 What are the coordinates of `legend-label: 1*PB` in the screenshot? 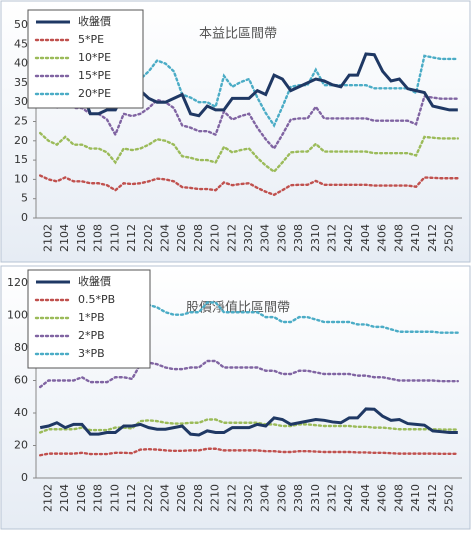 It's located at (91, 317).